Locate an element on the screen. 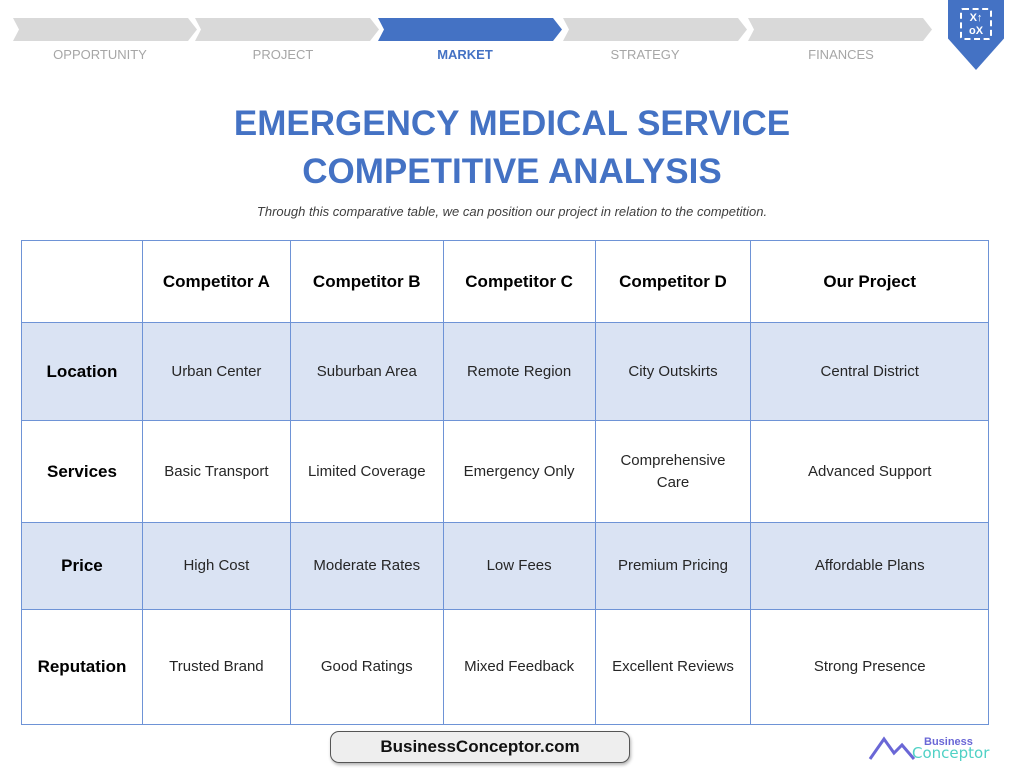  table-cell: Trusted Brand is located at coordinates (216, 667).